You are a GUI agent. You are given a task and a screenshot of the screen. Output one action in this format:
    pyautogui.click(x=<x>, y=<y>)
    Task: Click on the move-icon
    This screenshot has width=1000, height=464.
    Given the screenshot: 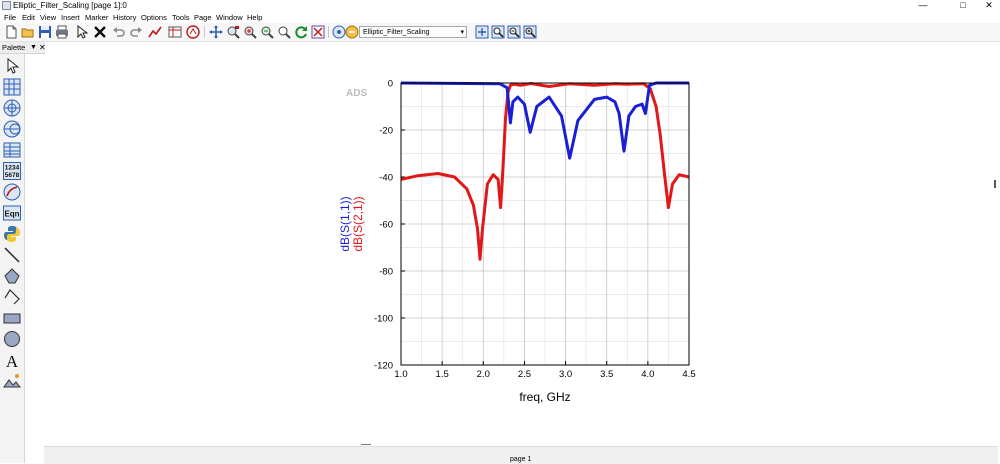 What is the action you would take?
    pyautogui.click(x=216, y=32)
    